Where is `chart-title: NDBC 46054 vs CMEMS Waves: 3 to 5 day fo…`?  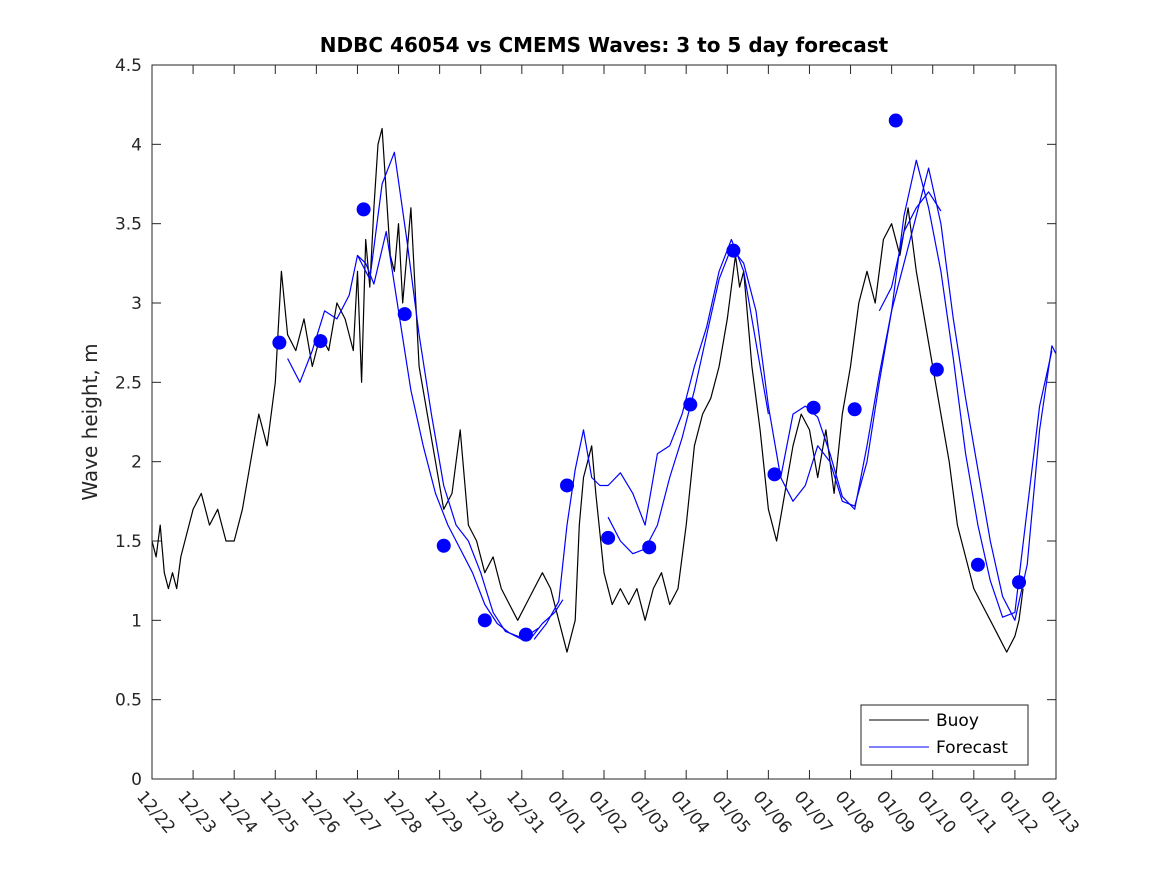
chart-title: NDBC 46054 vs CMEMS Waves: 3 to 5 day fo… is located at coordinates (604, 45).